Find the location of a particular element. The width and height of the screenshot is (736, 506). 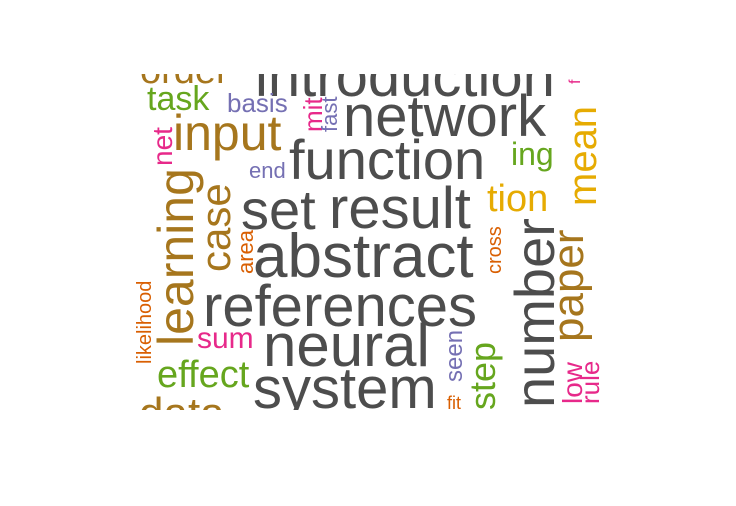

word-ing: ing is located at coordinates (532, 154).